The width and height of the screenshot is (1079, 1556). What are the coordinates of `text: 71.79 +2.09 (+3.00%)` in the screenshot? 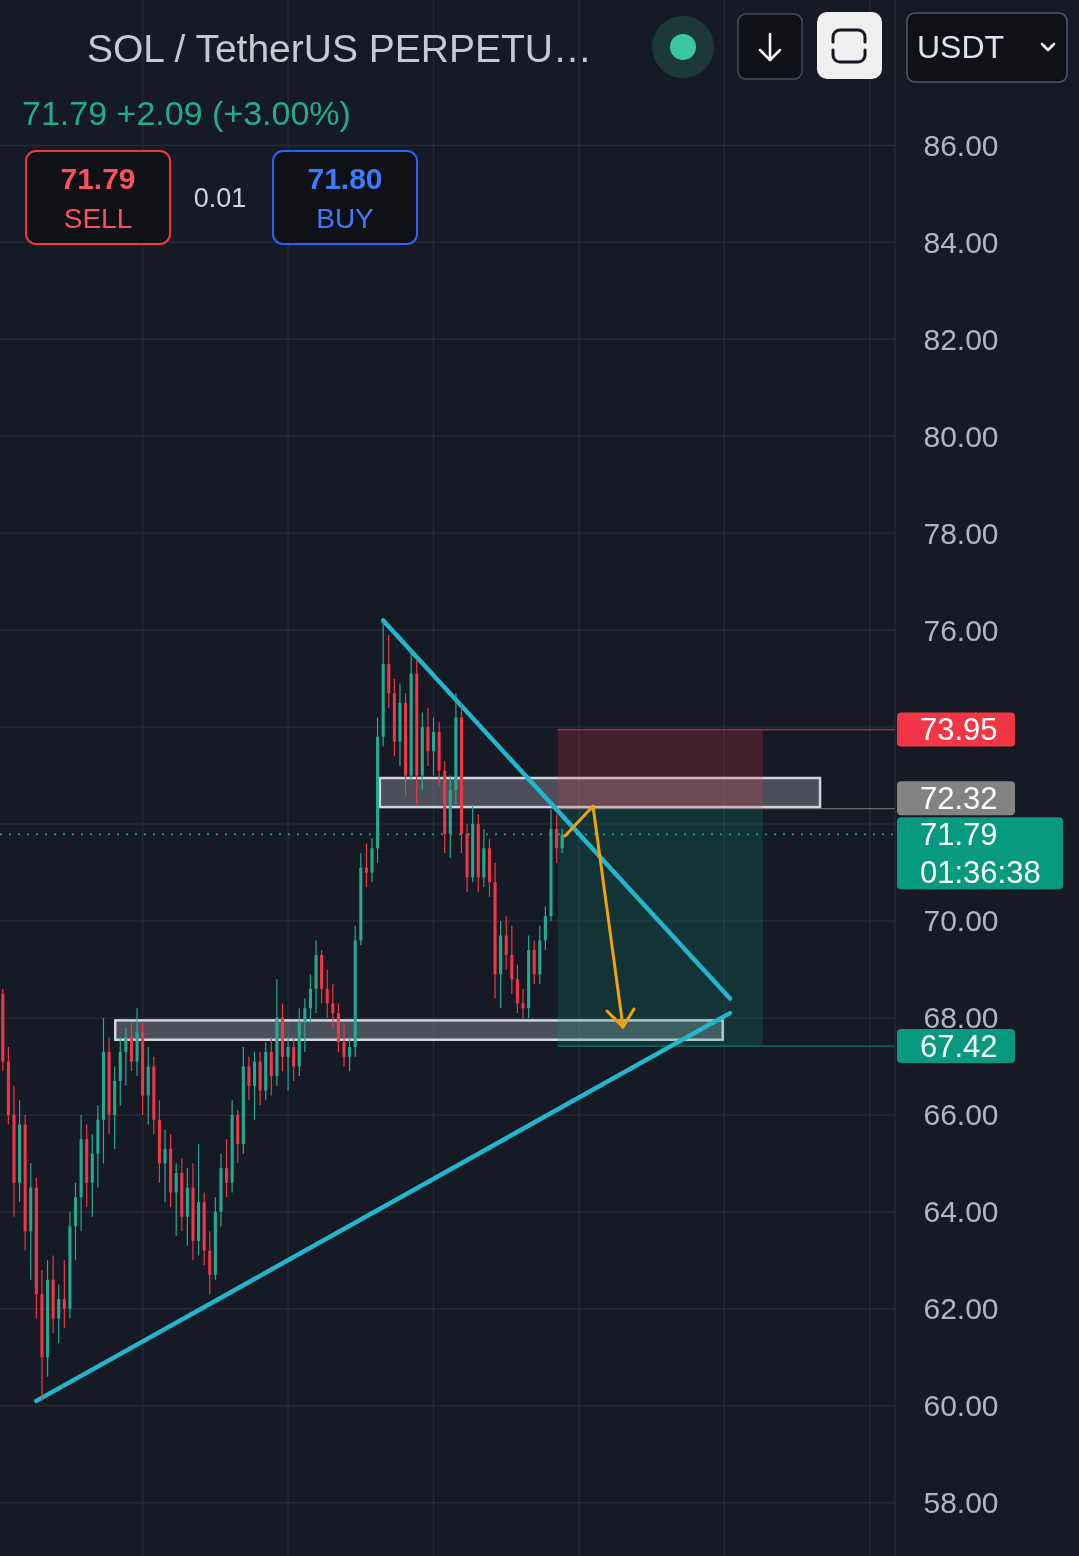 It's located at (186, 113).